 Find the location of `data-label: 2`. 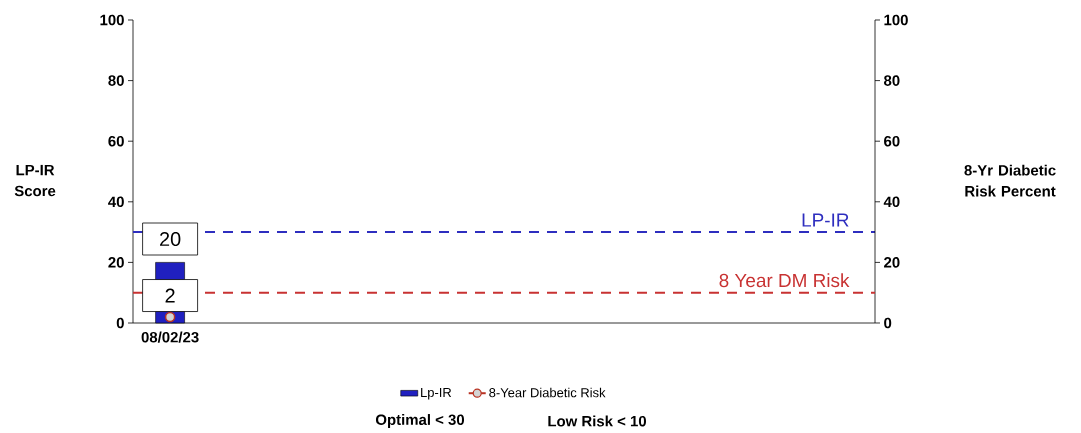

data-label: 2 is located at coordinates (170, 295).